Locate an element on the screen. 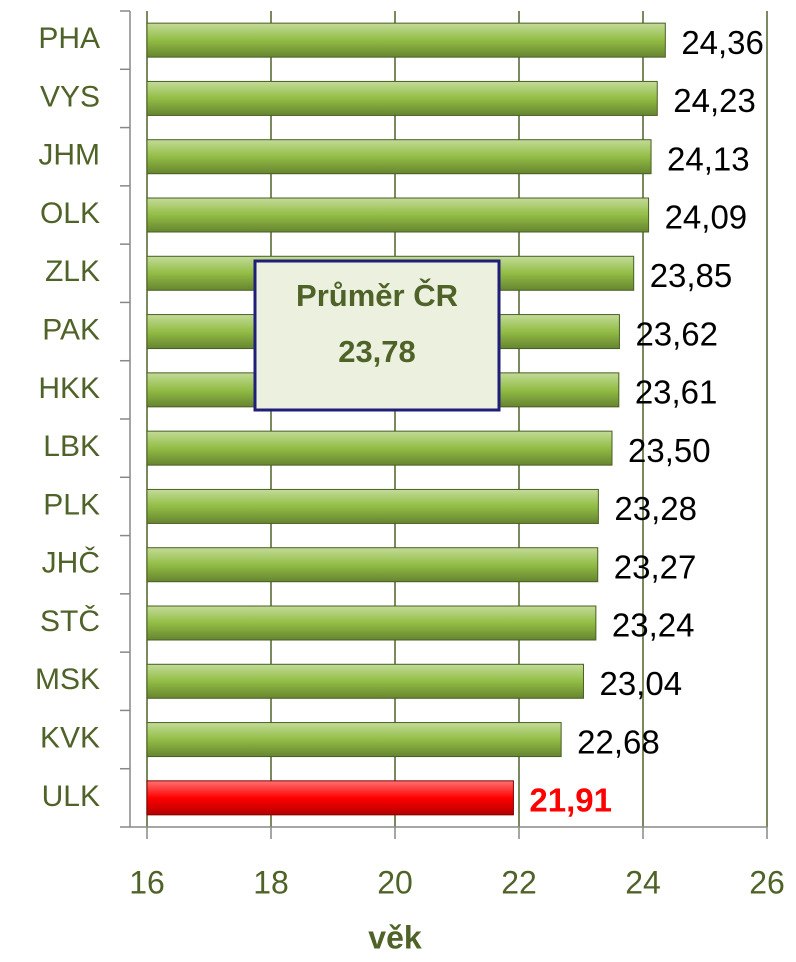  value-label: 23,61 is located at coordinates (676, 392).